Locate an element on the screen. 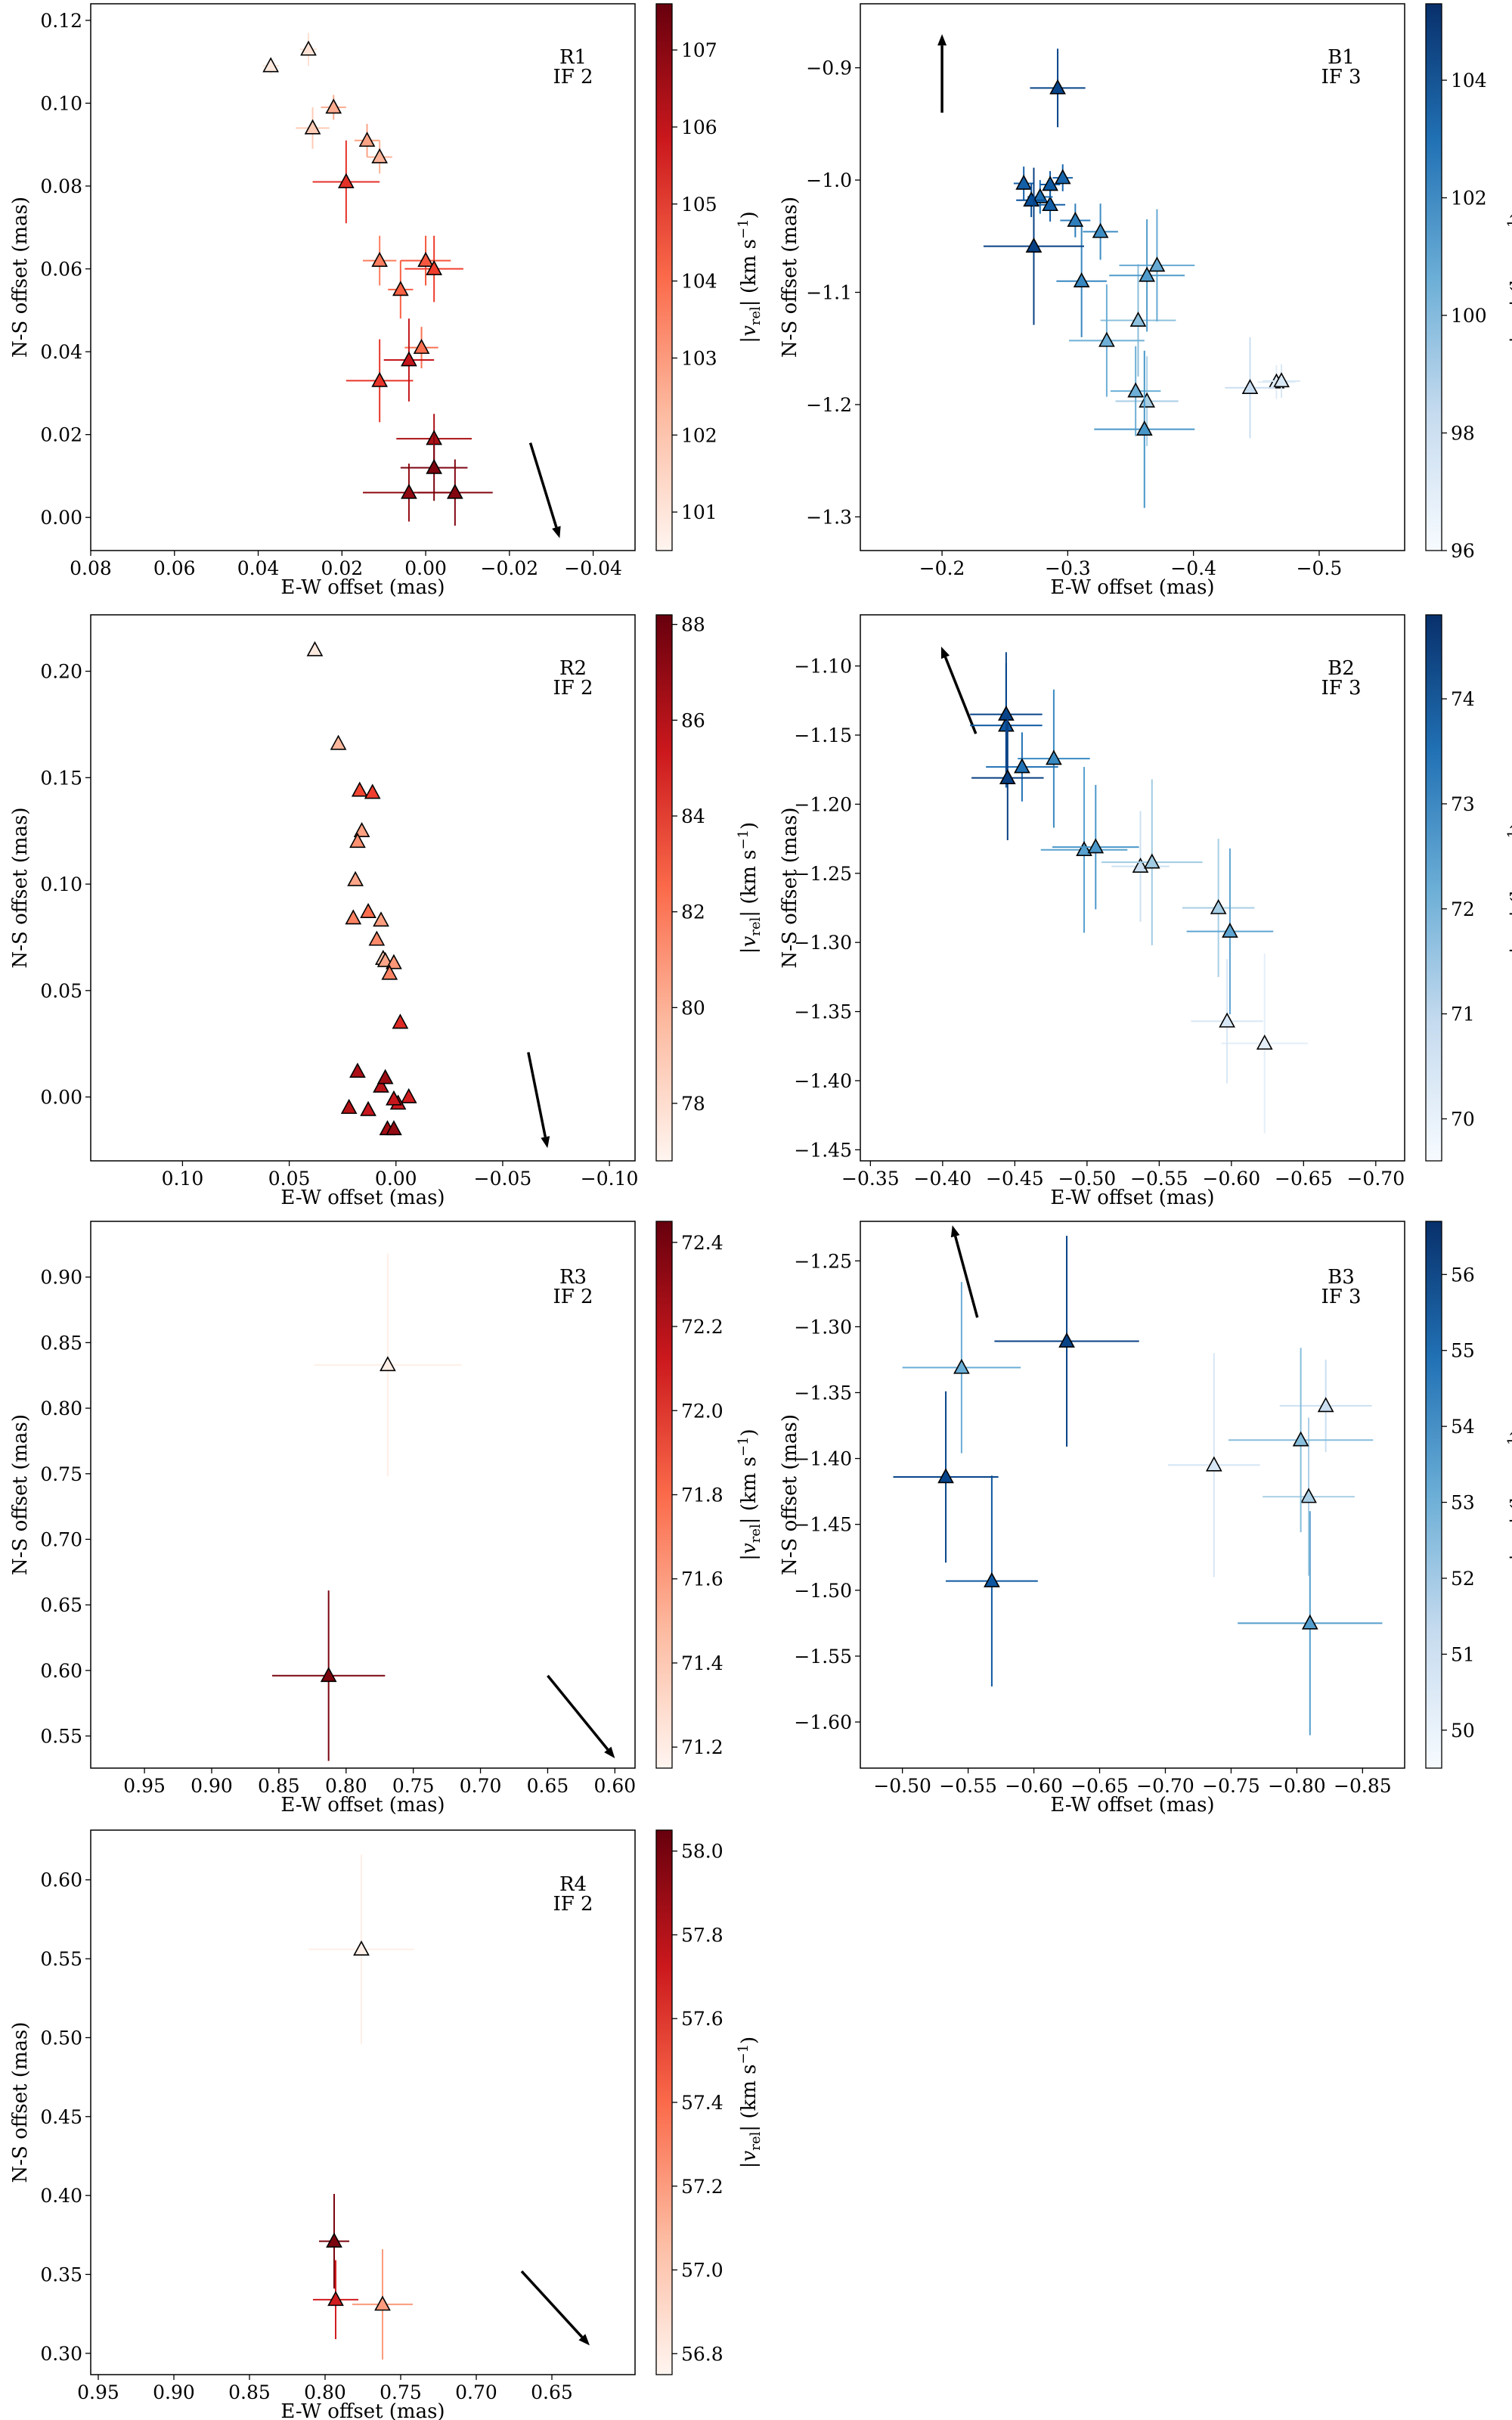  y-tick-label: −1.15 is located at coordinates (823, 735).